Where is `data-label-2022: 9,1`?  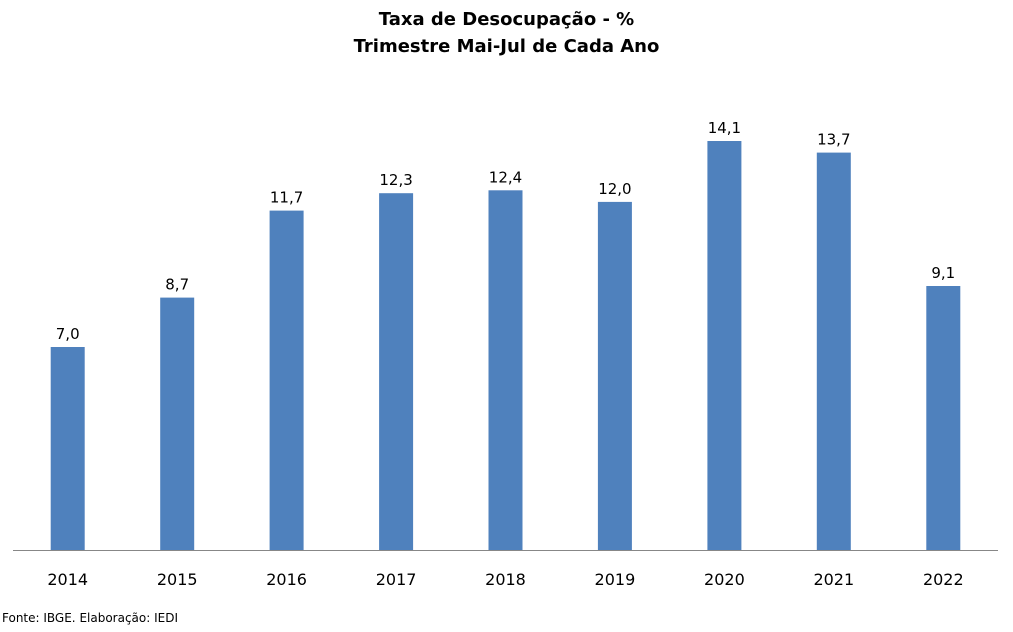
data-label-2022: 9,1 is located at coordinates (943, 273).